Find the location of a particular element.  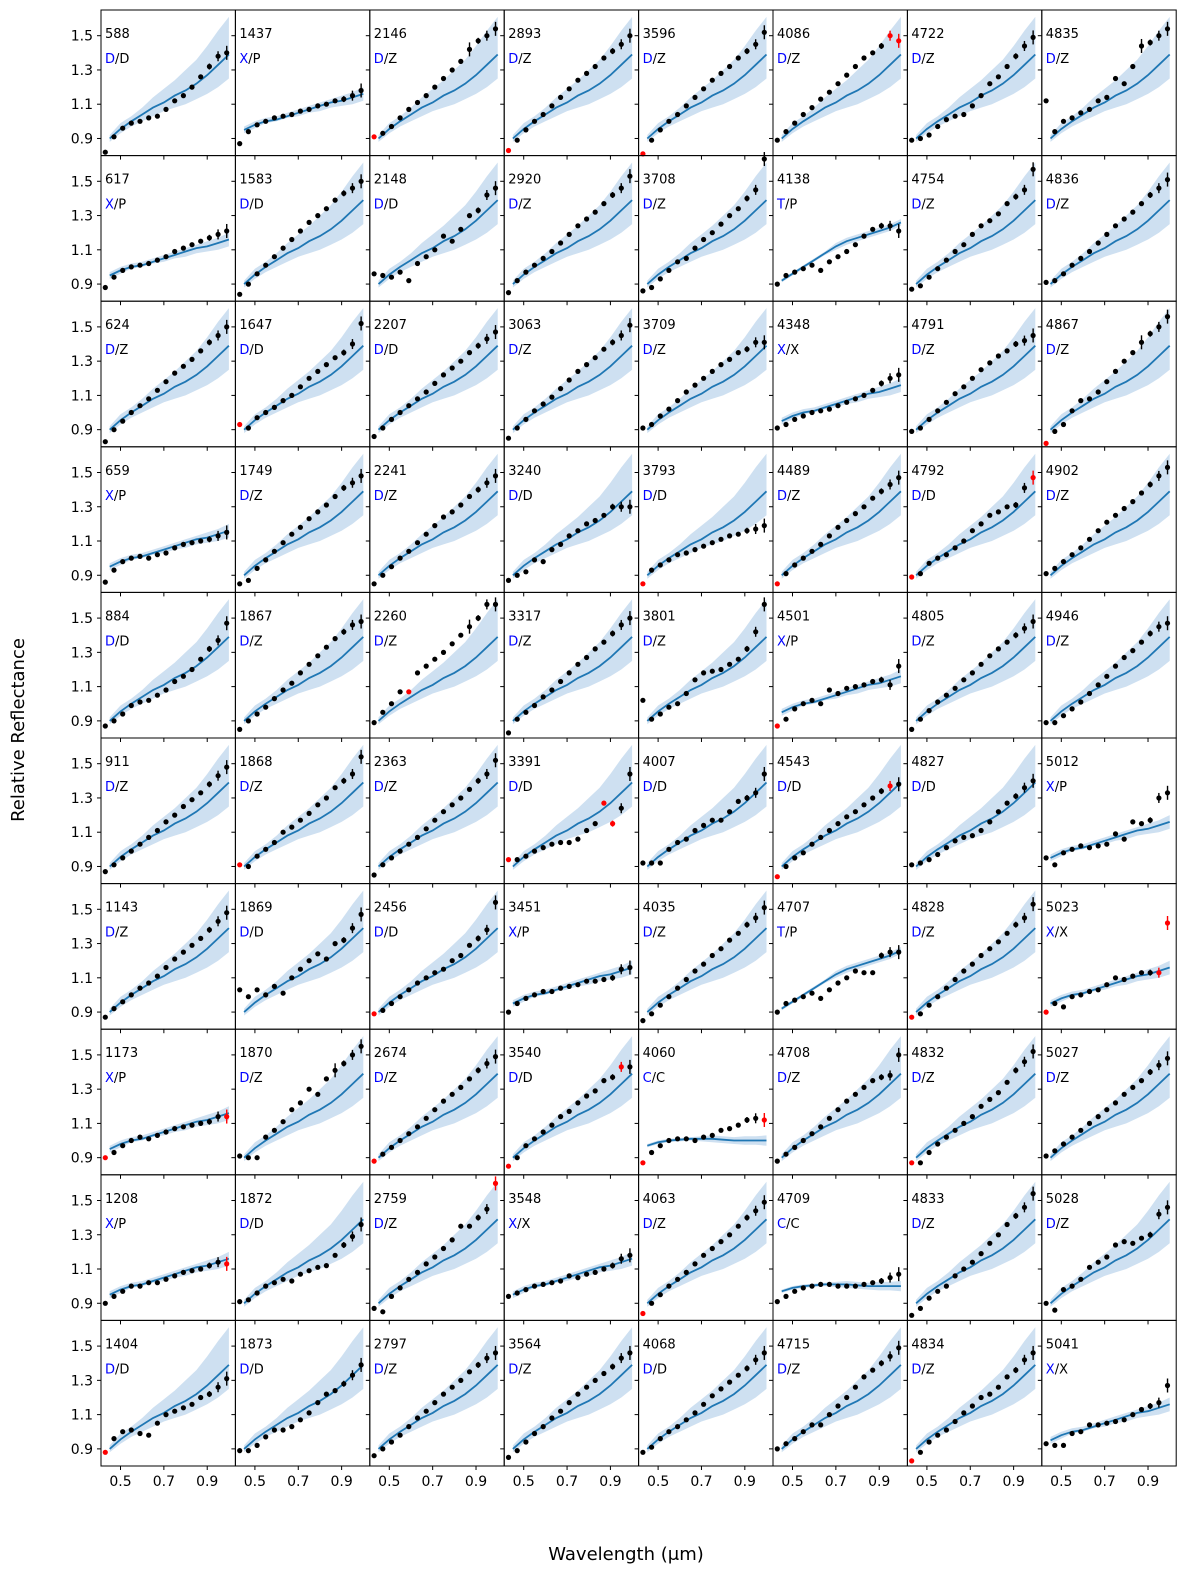

class-secondary: /Z is located at coordinates (793, 496).